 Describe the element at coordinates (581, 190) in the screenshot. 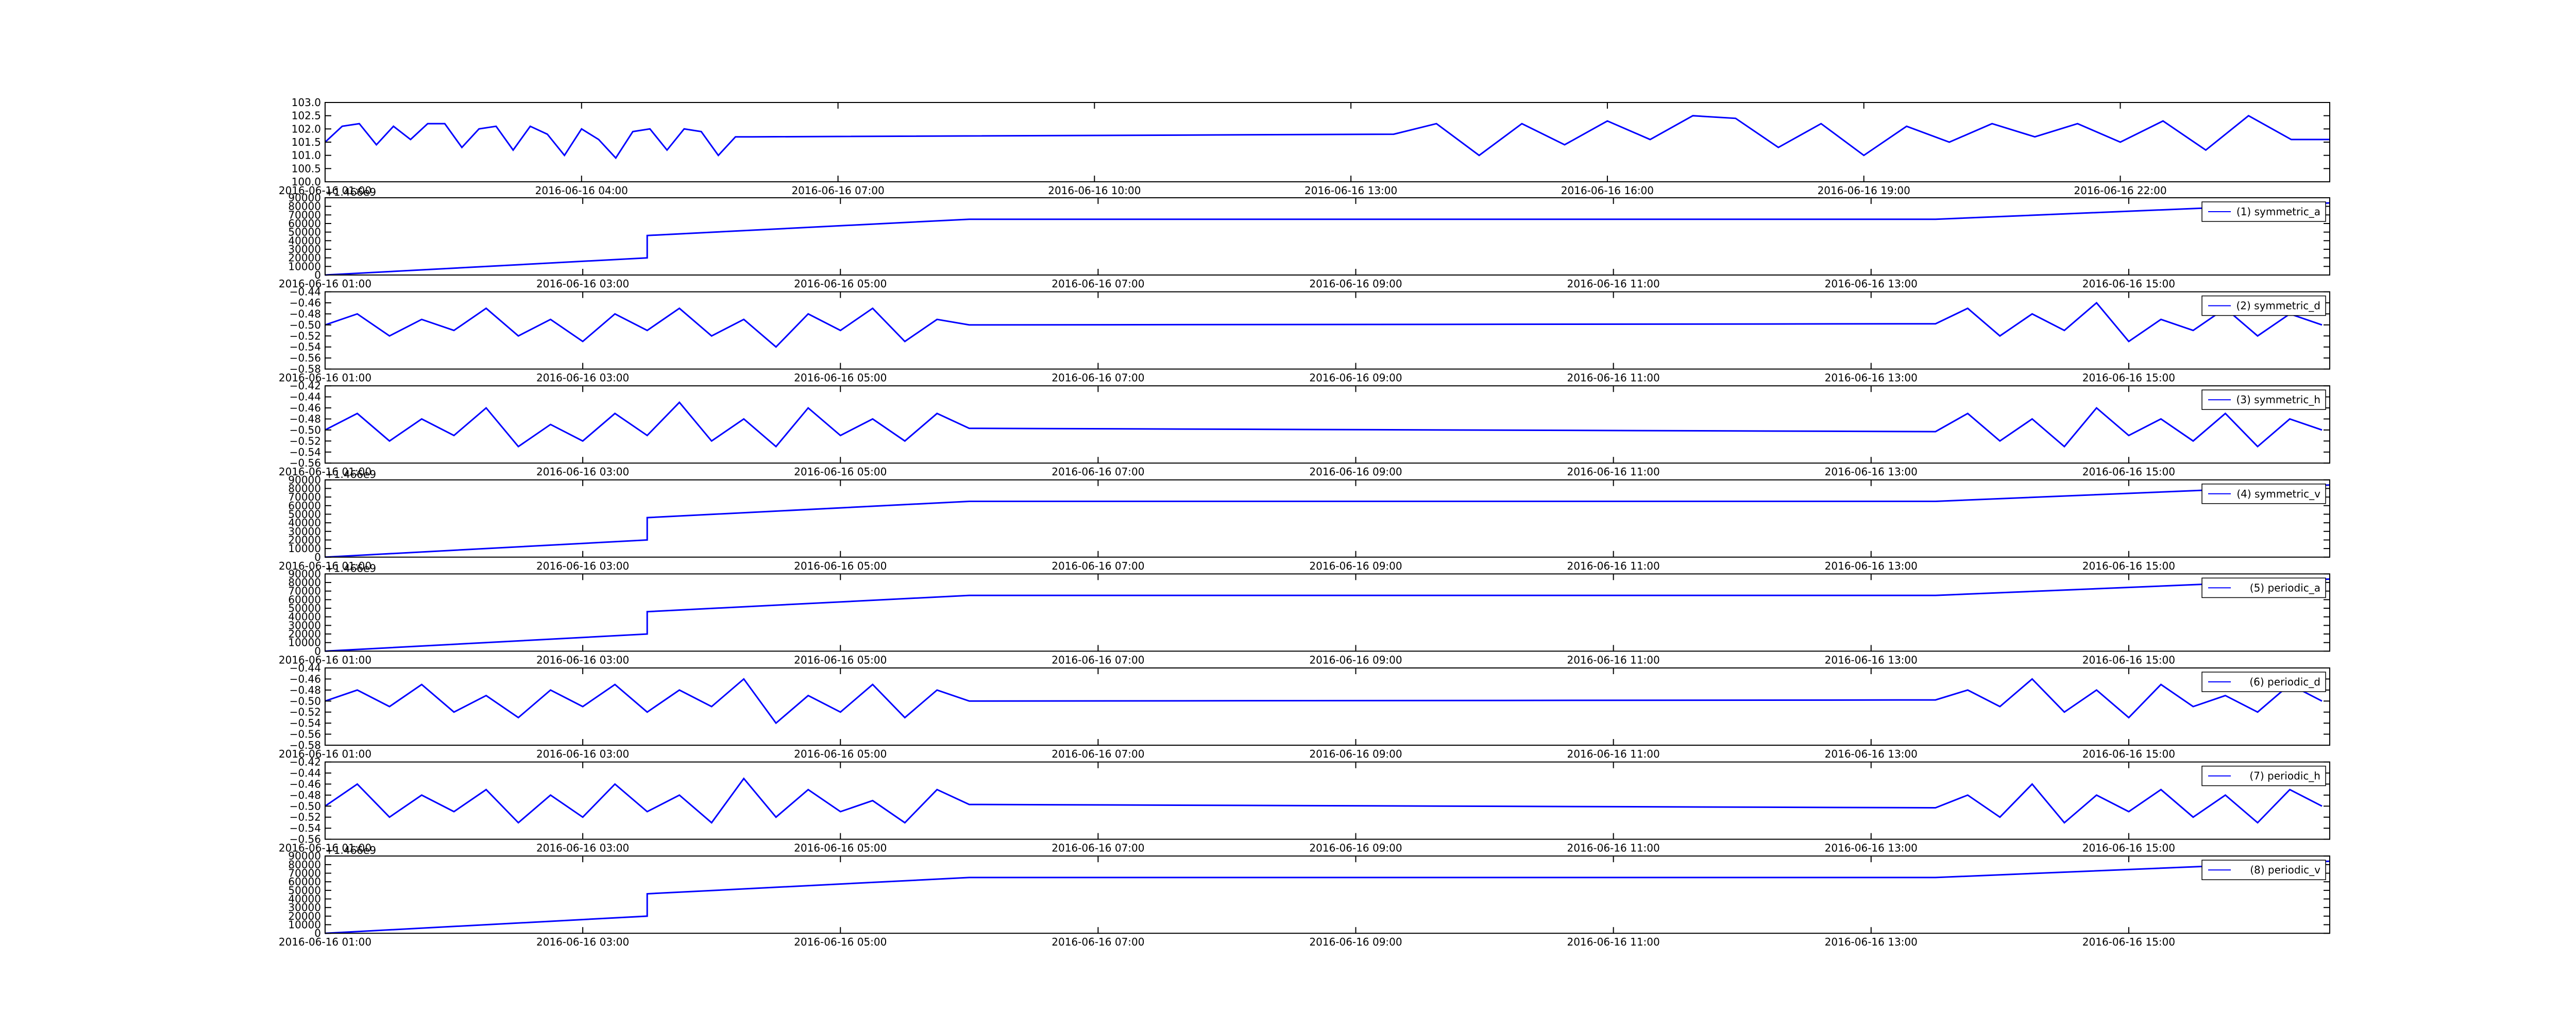

I see `x-tick-label: 2016-06-16 04:00` at that location.